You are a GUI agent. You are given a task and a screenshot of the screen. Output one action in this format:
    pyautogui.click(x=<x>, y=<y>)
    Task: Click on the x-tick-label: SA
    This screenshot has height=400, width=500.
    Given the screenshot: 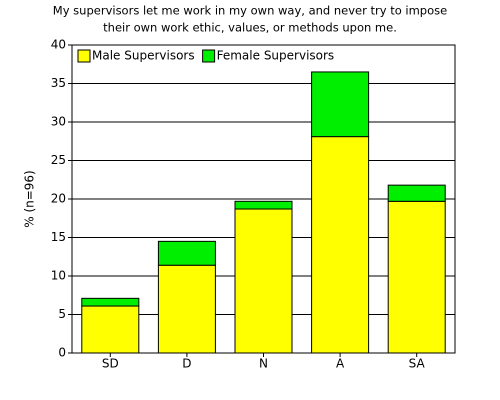 What is the action you would take?
    pyautogui.click(x=417, y=364)
    